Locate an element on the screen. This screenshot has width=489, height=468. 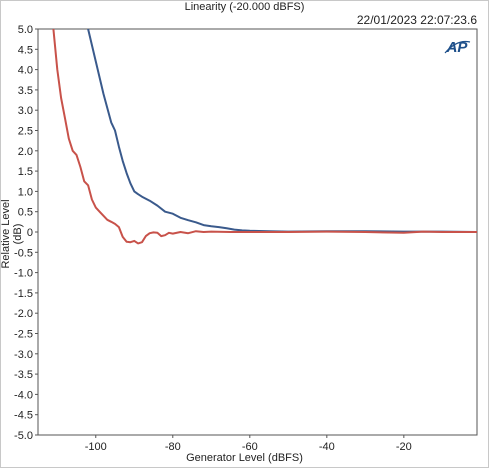
timestamp: 22/01/2023 22:07:23.6 is located at coordinates (416, 20).